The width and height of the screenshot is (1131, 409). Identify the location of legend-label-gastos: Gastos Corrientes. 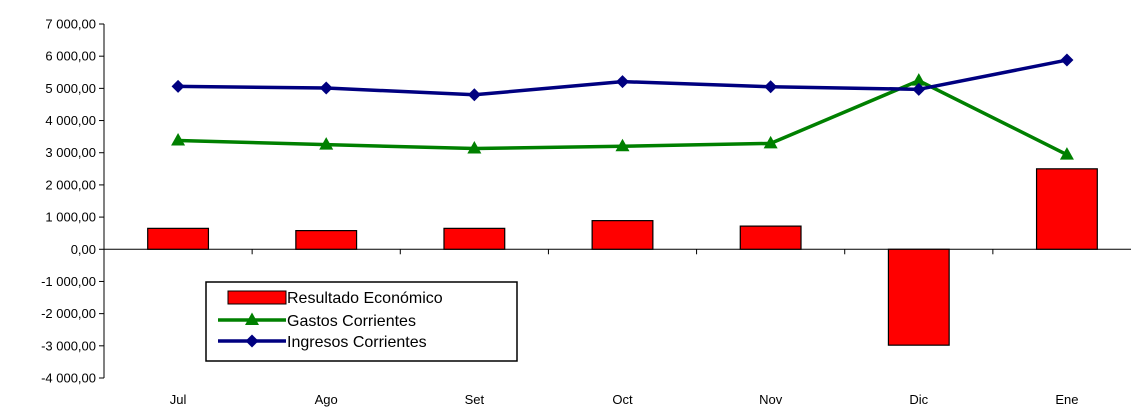
(351, 321).